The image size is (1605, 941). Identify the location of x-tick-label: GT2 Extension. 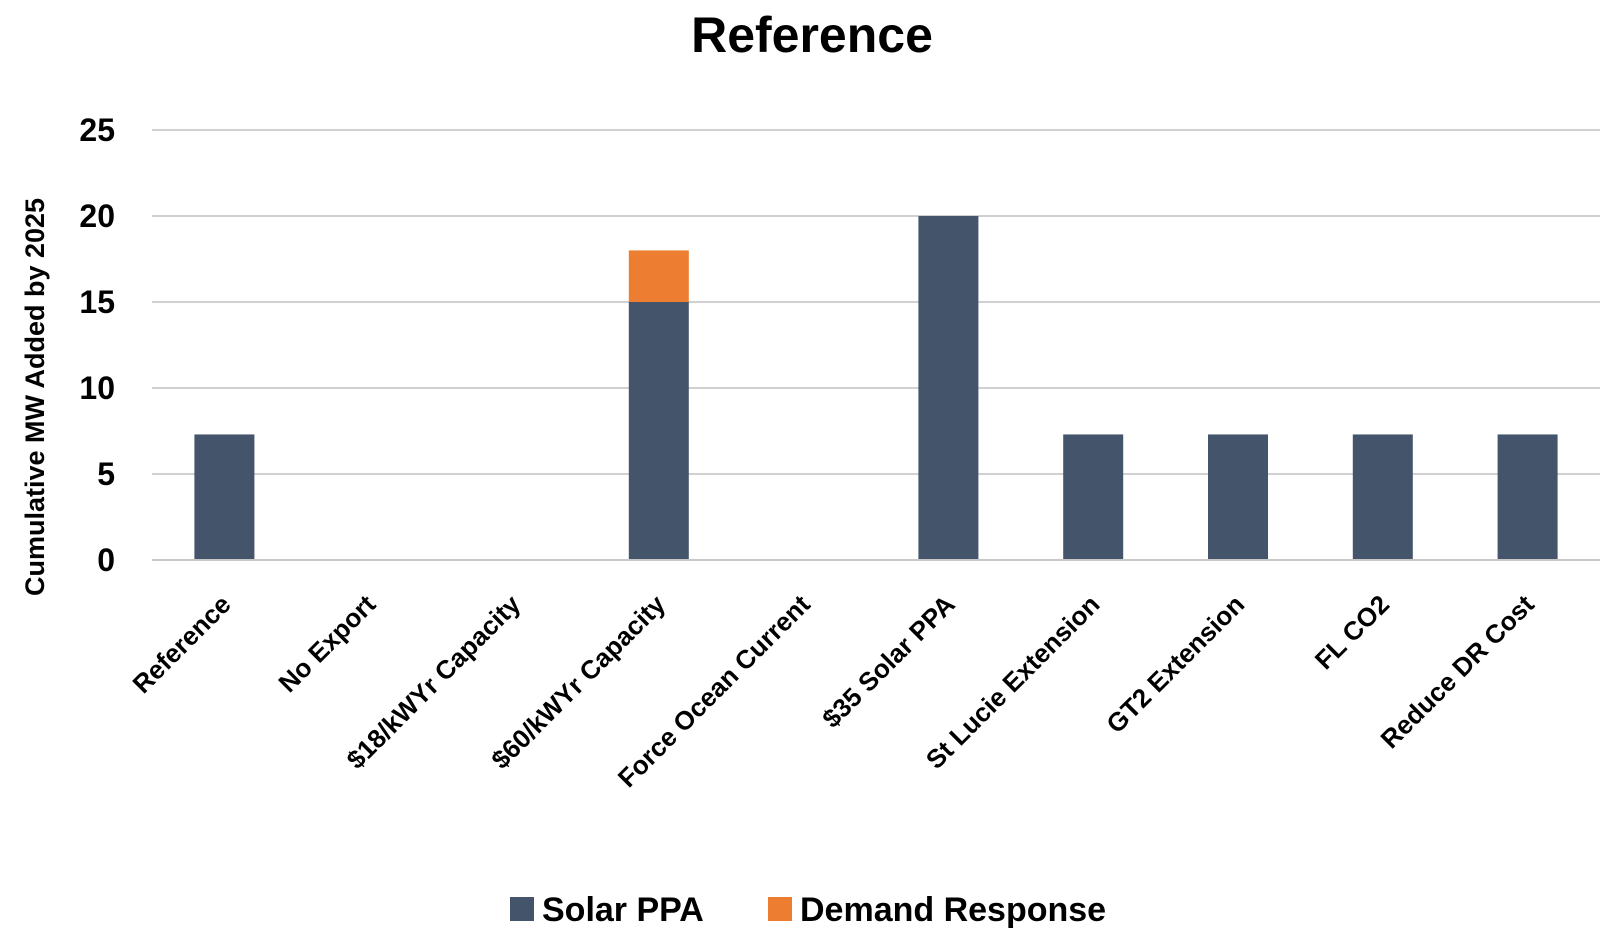
(1175, 664).